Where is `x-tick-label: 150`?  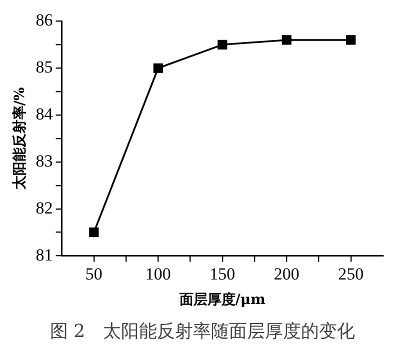 x-tick-label: 150 is located at coordinates (223, 274).